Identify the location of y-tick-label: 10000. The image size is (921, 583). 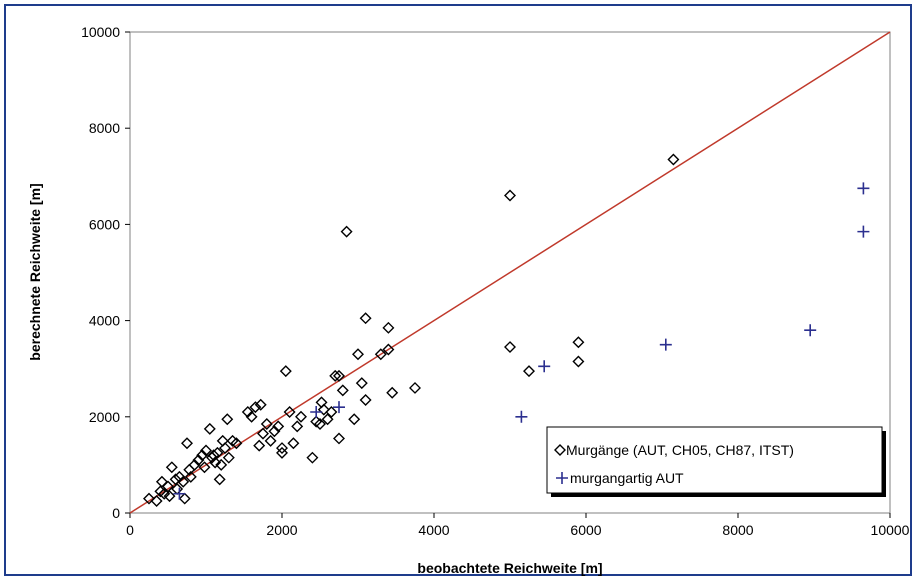
(100, 32).